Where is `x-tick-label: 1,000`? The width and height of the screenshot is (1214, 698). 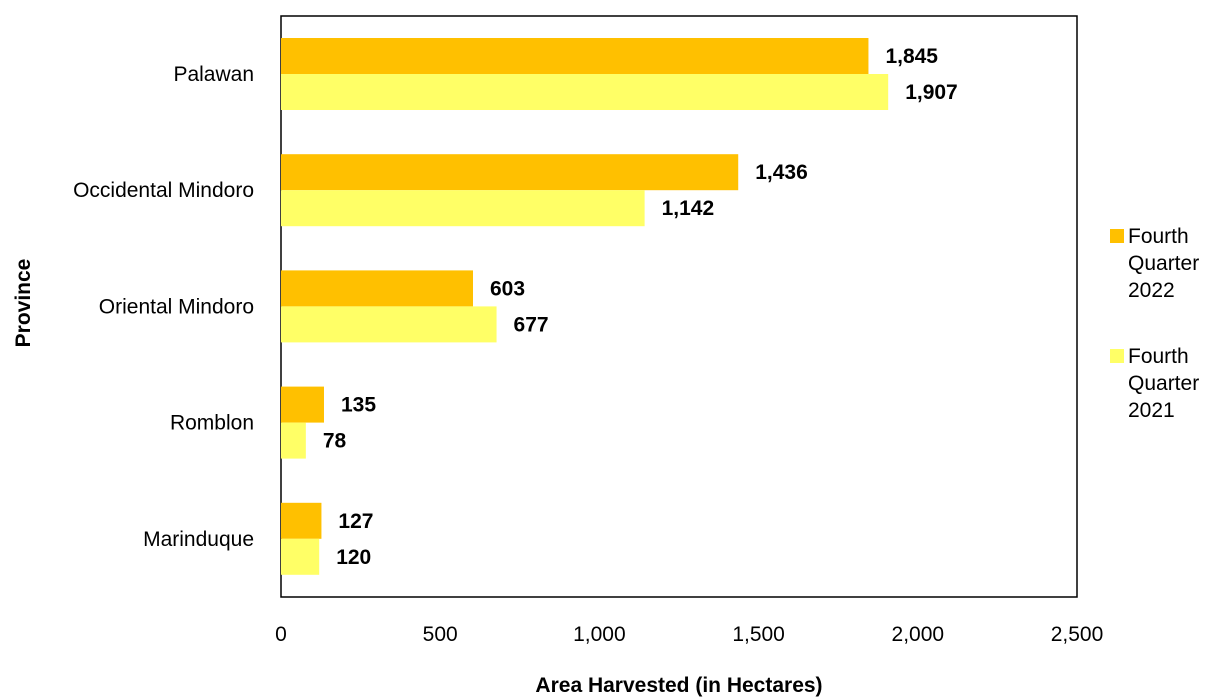
x-tick-label: 1,000 is located at coordinates (599, 634).